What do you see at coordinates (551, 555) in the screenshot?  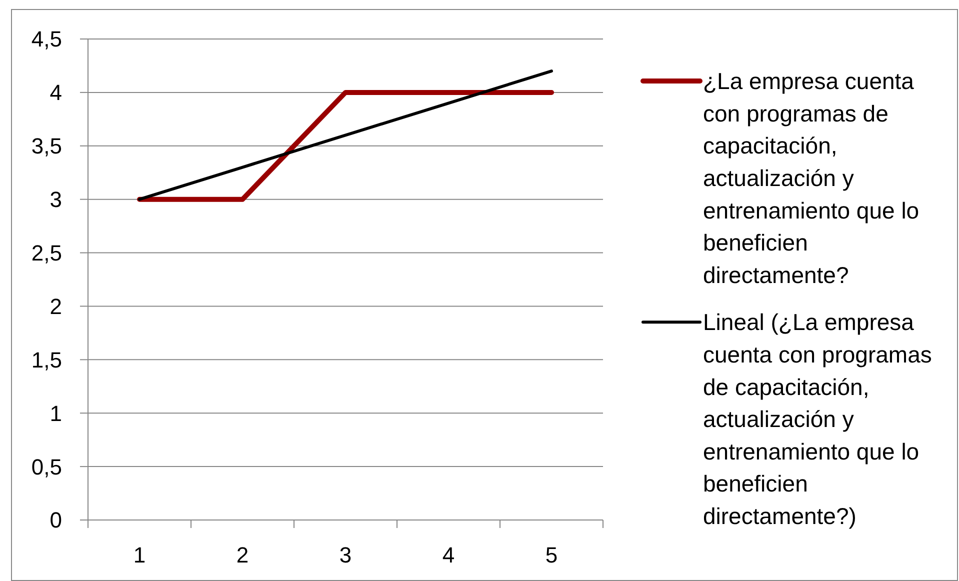 I see `x-tick-label: 5` at bounding box center [551, 555].